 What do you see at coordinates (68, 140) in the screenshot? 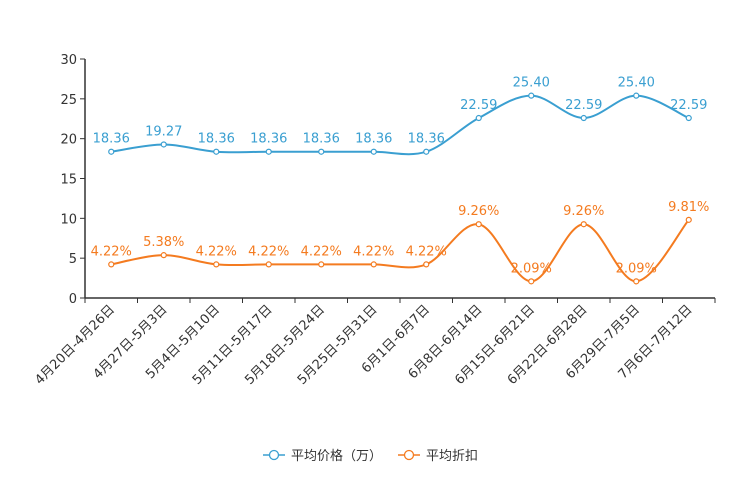
I see `y-tick-label: 20` at bounding box center [68, 140].